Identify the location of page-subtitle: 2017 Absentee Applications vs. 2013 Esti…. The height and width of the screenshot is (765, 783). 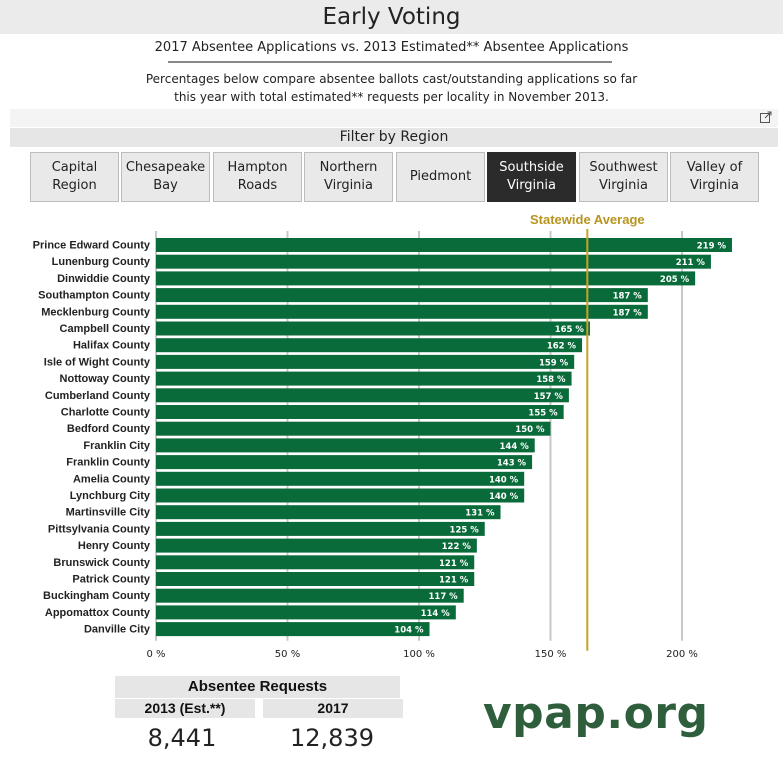
(391, 47).